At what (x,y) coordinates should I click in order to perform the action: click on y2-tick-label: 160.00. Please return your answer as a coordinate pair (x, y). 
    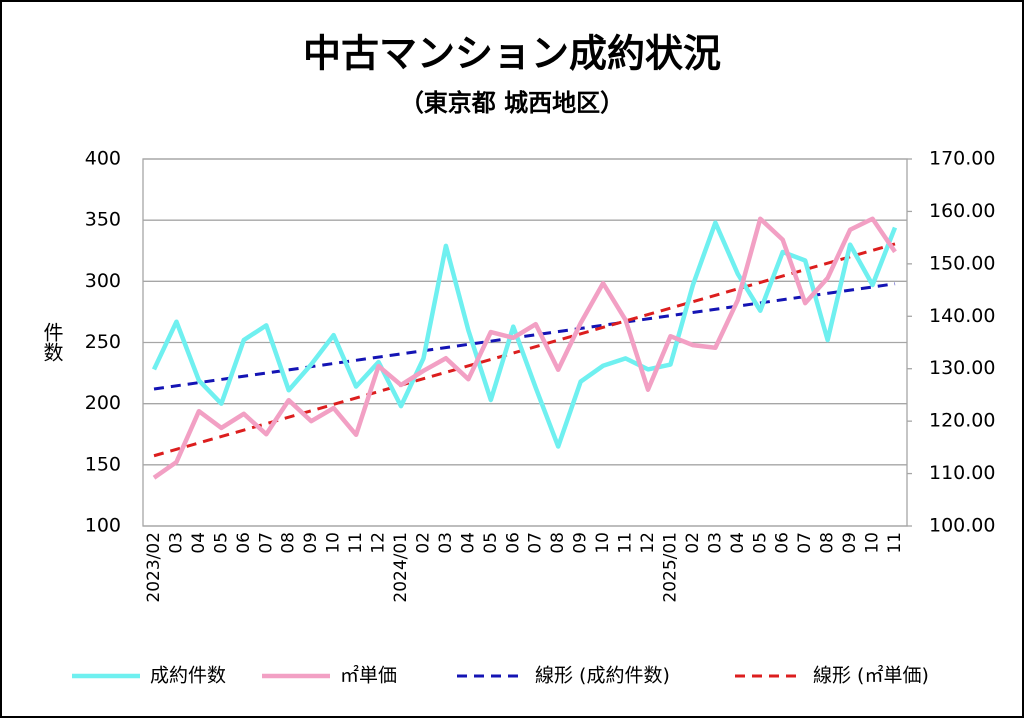
    Looking at the image, I should click on (962, 211).